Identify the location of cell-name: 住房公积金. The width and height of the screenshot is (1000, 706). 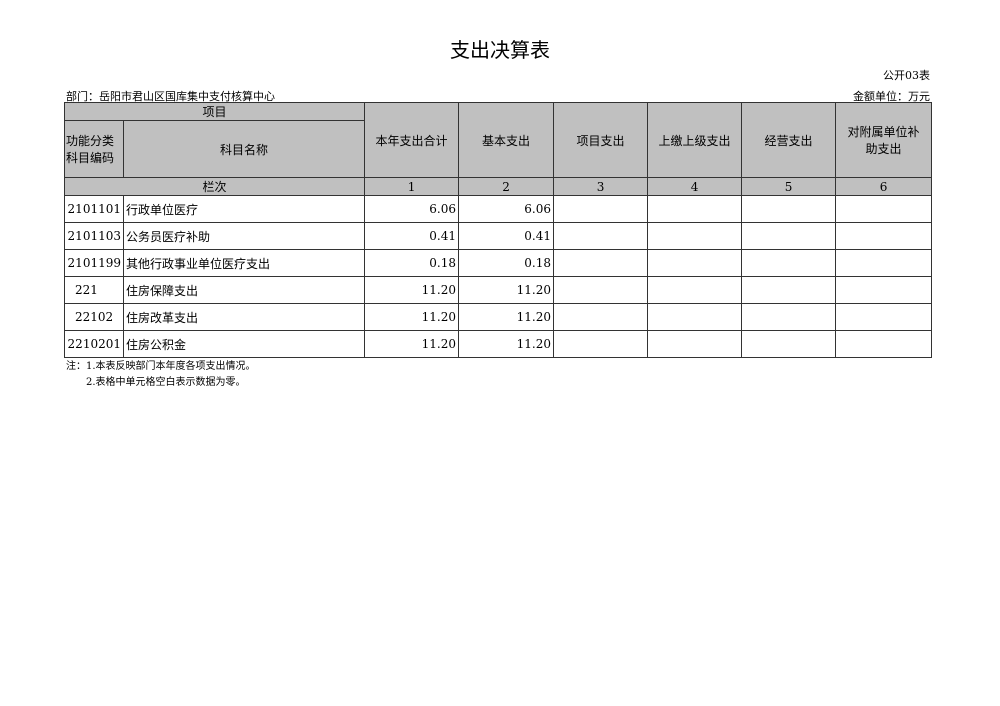
(244, 344).